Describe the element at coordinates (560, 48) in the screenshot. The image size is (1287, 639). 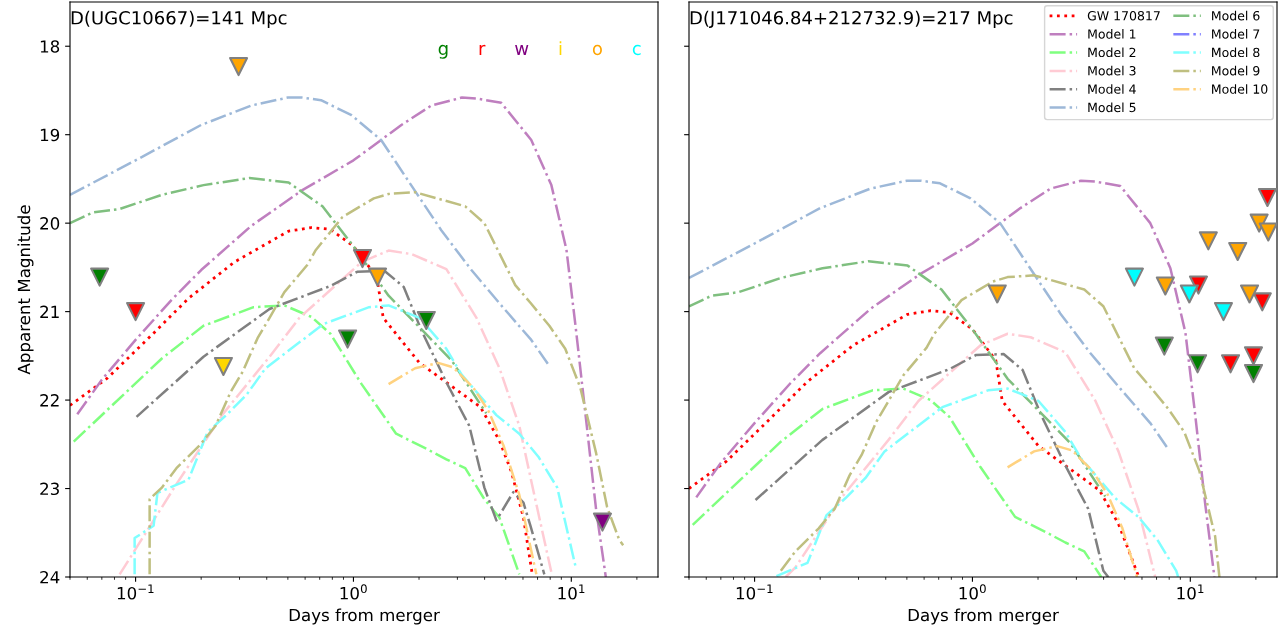
I see `text: i` at that location.